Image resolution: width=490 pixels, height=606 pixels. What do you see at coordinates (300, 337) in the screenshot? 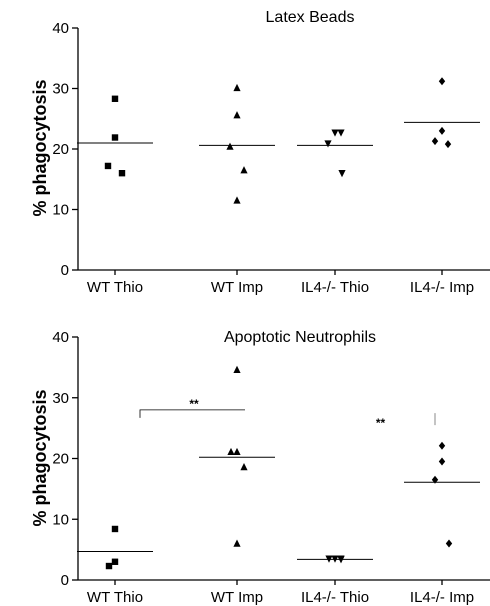
I see `chart-title: Apoptotic Neutrophils` at bounding box center [300, 337].